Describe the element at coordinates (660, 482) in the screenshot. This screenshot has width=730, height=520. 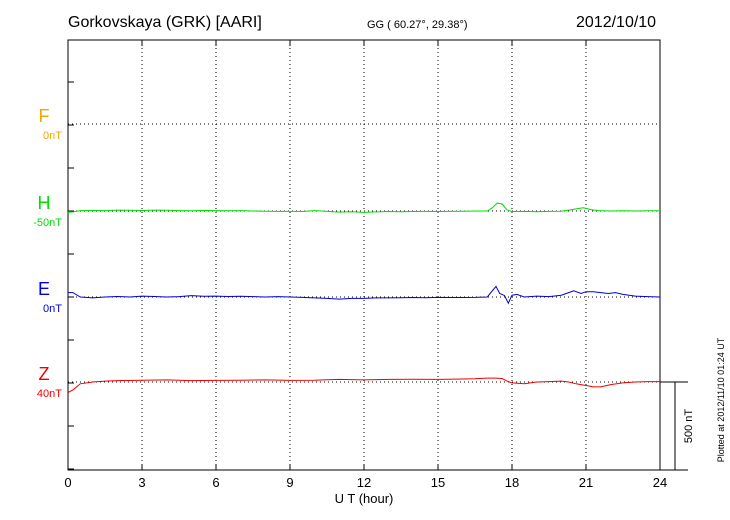
I see `x-tick-label: 24` at that location.